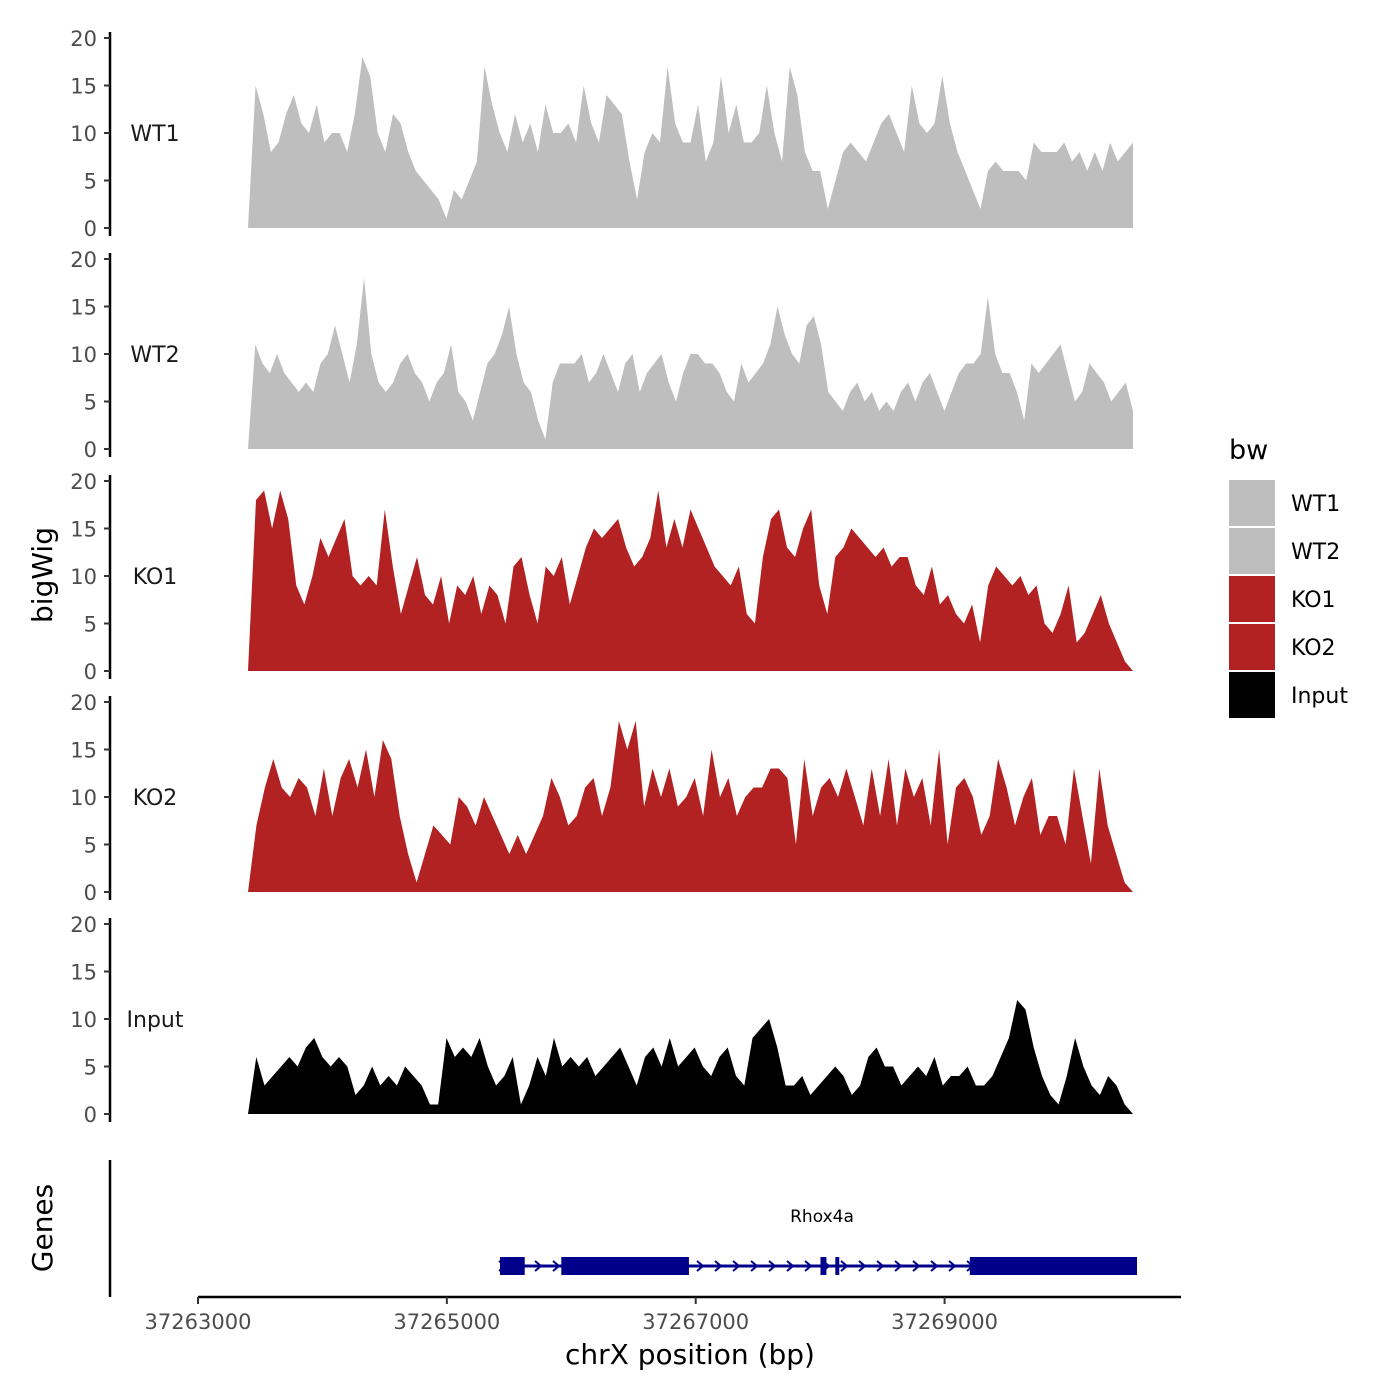 This screenshot has width=1400, height=1400. I want to click on track-wt2-y-tick-label: 15, so click(83, 308).